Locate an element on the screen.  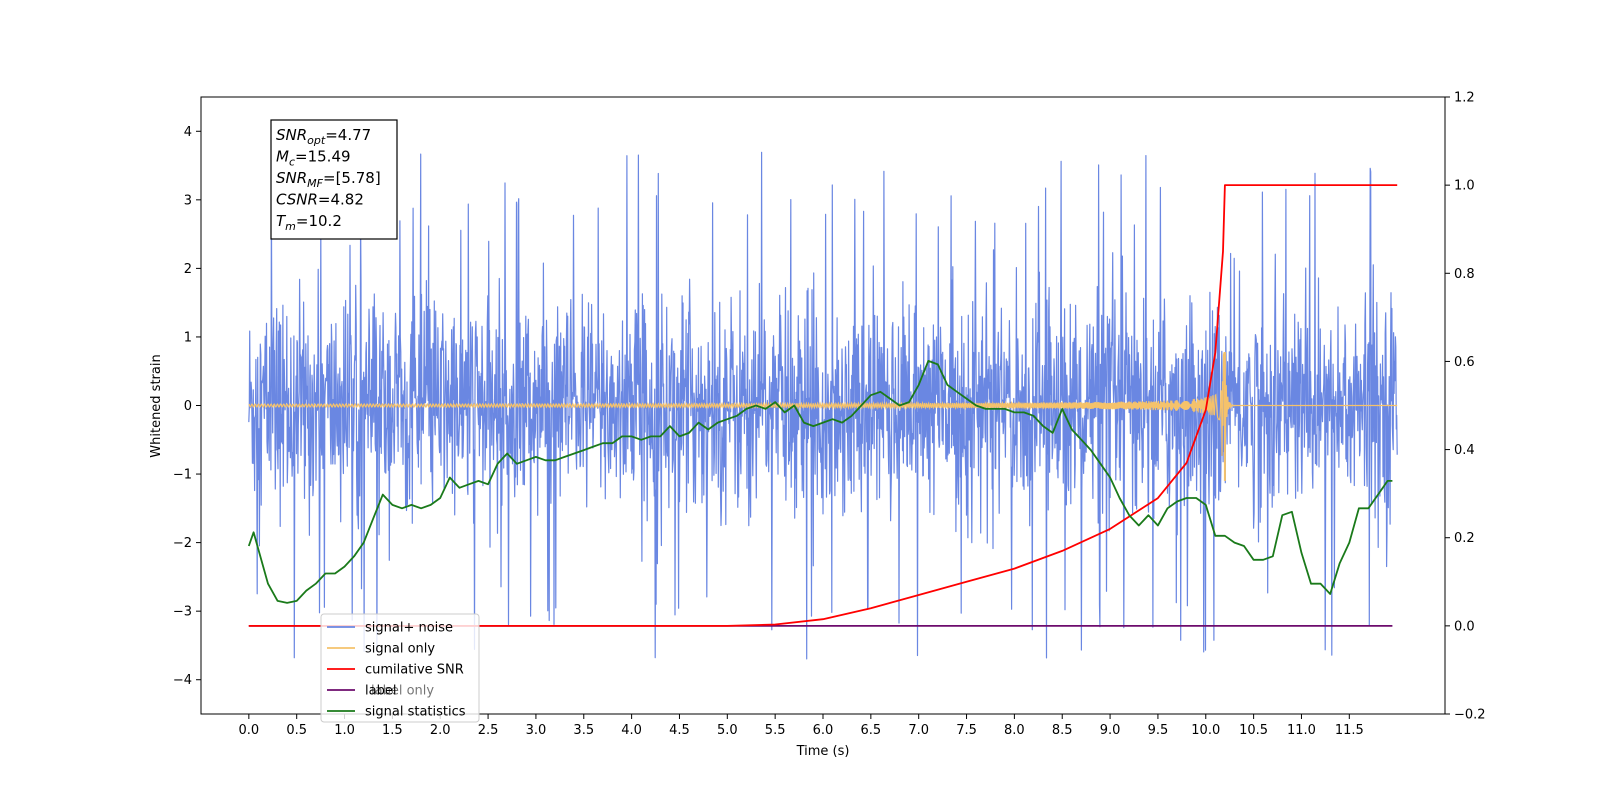
x-tick-label: 2.5 is located at coordinates (488, 730).